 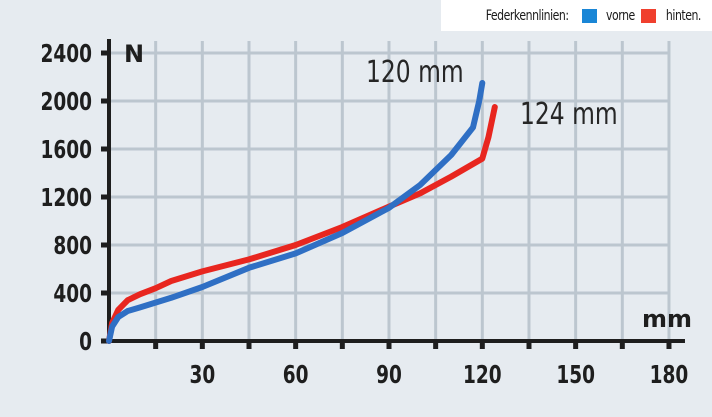 What do you see at coordinates (621, 15) in the screenshot?
I see `legend-label-front: vorne` at bounding box center [621, 15].